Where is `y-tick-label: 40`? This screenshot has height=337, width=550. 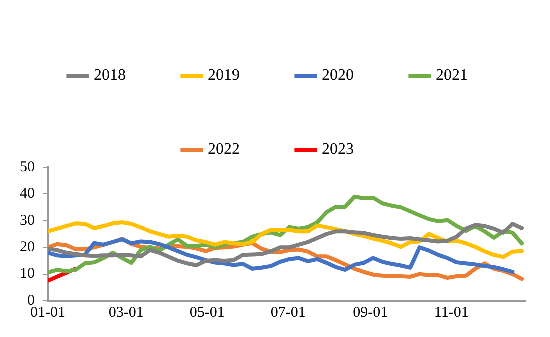
y-tick-label: 40 is located at coordinates (27, 194).